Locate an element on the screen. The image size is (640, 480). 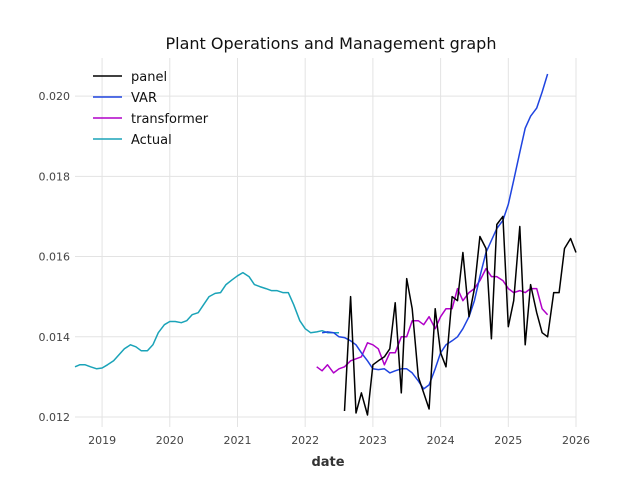
y-tick-label: 0.016 is located at coordinates (55, 257).